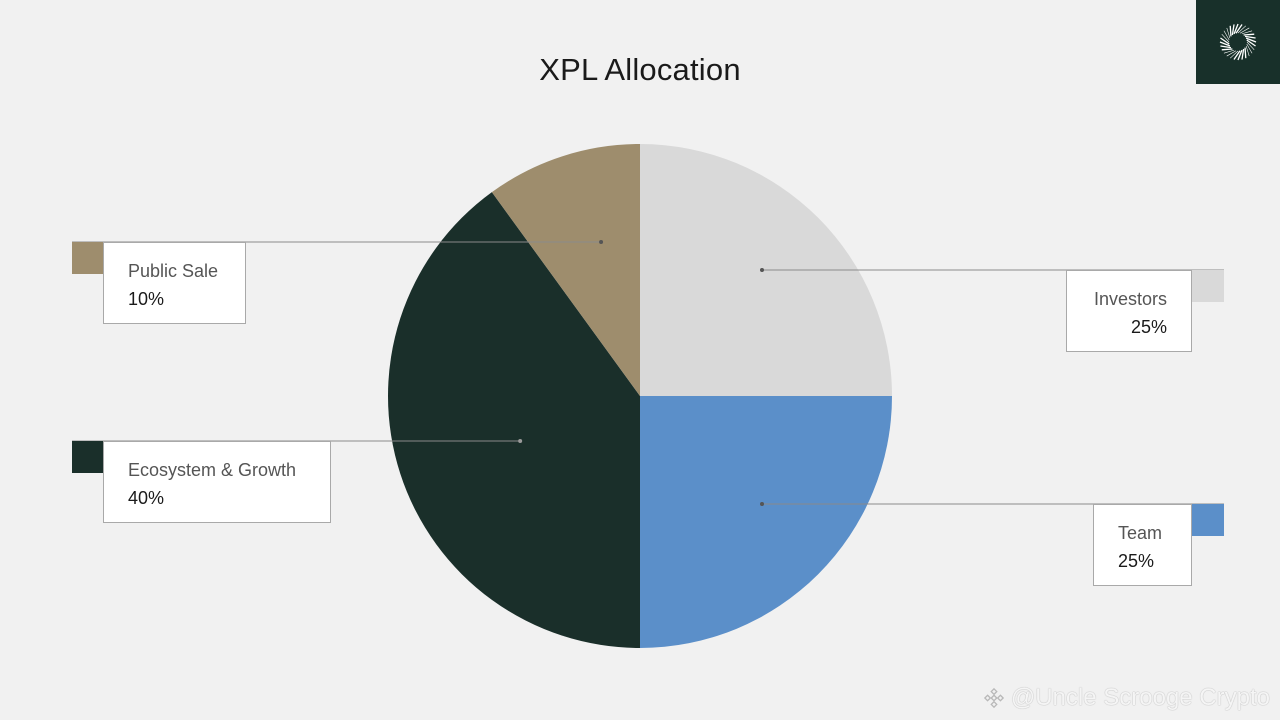 This screenshot has height=720, width=1280. What do you see at coordinates (146, 498) in the screenshot?
I see `label-ecosystem-growth-value: 40%` at bounding box center [146, 498].